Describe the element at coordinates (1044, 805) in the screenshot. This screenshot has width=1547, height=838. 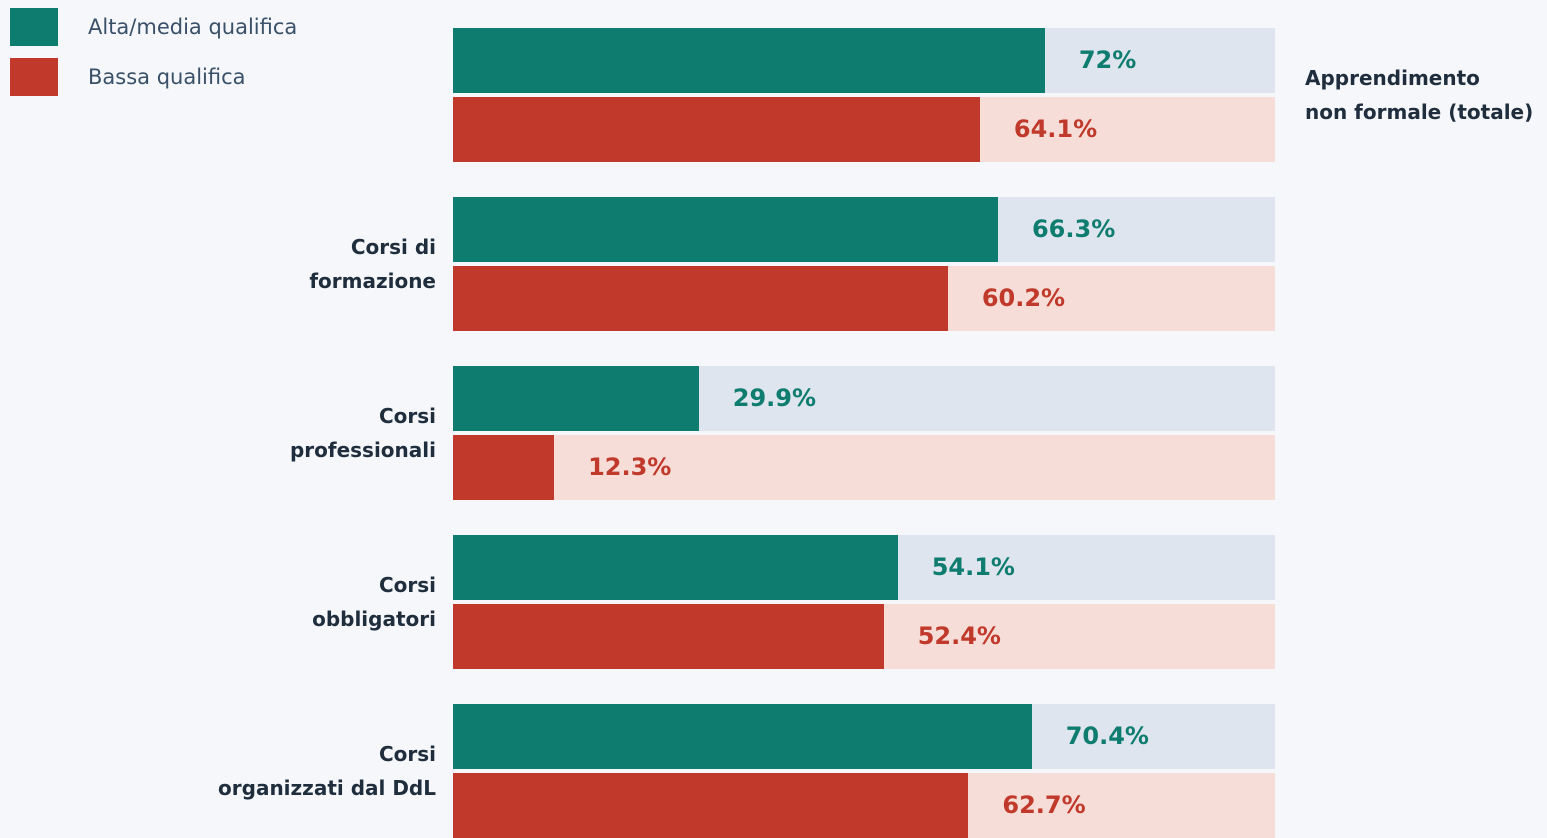
I see `value-label: 62.7%` at that location.